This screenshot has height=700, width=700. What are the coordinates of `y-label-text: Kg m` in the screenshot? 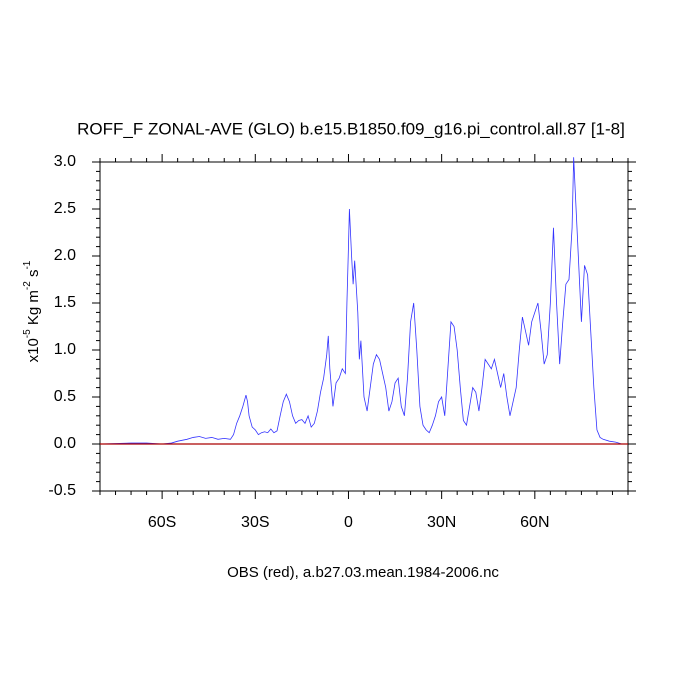 It's located at (33, 309).